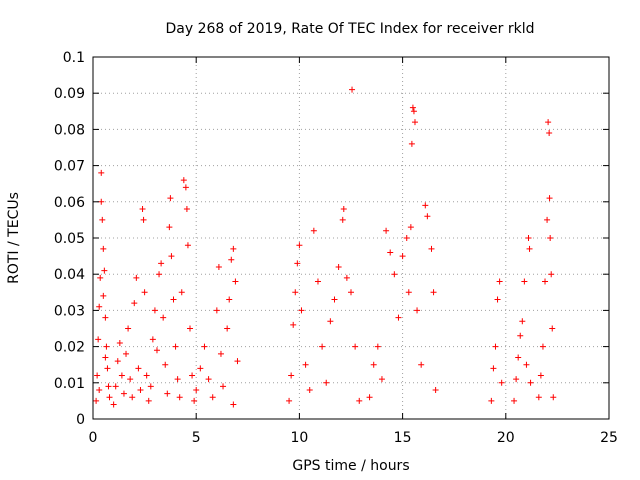 Image resolution: width=640 pixels, height=480 pixels. What do you see at coordinates (69, 239) in the screenshot?
I see `y-tick-label: 0.05` at bounding box center [69, 239].